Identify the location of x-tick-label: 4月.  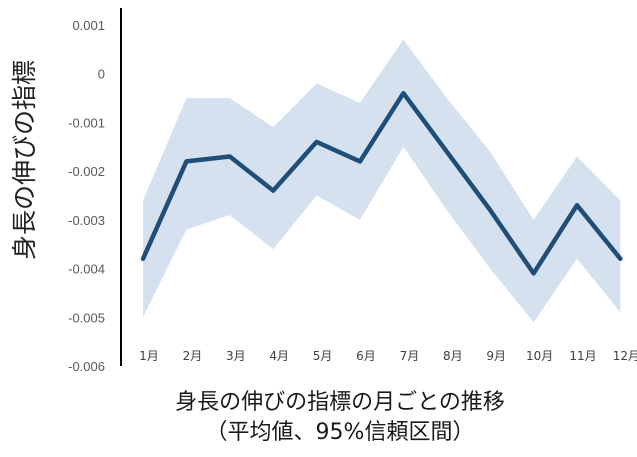
(279, 356).